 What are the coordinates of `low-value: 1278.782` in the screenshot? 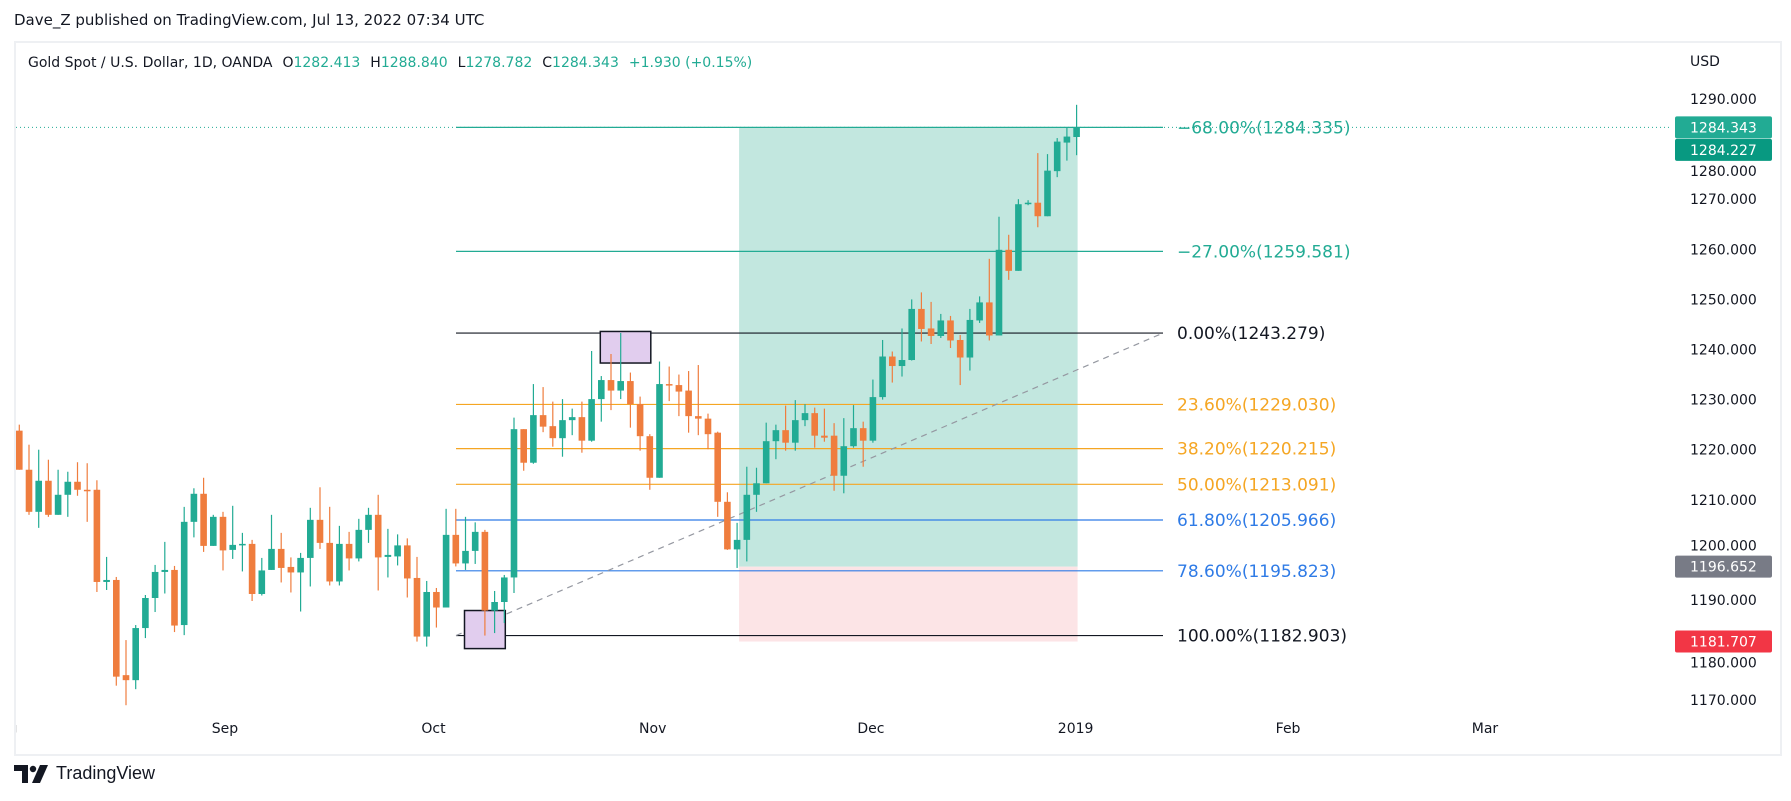 It's located at (499, 63).